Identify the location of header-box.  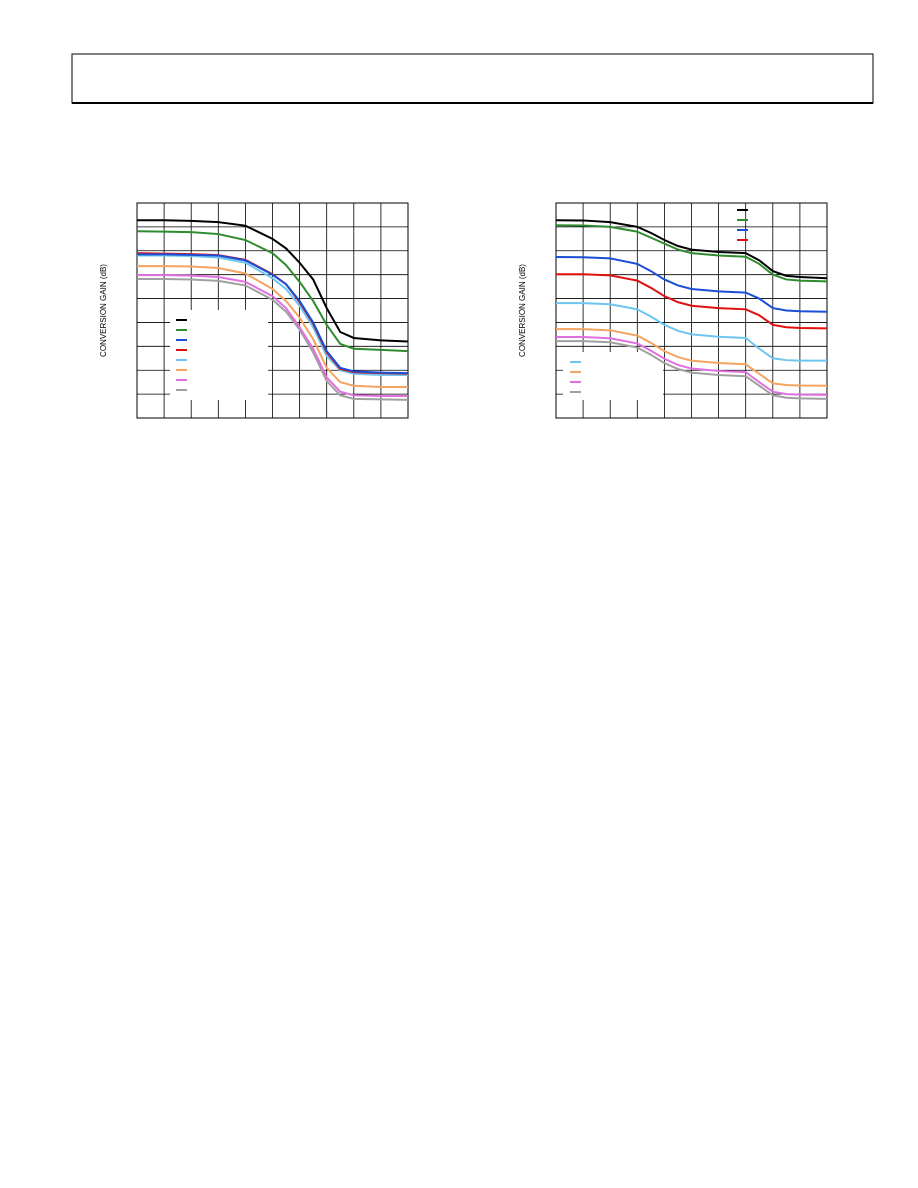
(472, 78).